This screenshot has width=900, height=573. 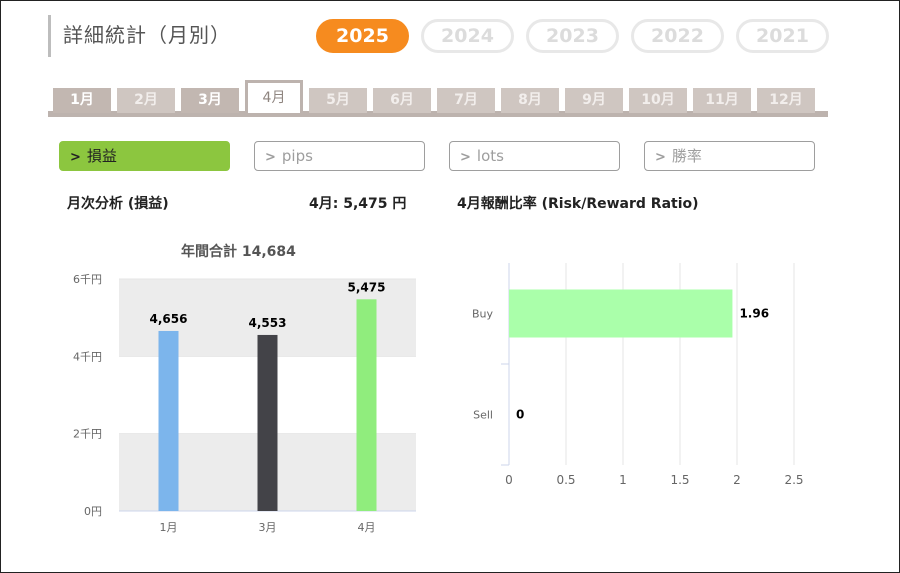 I want to click on month-tab-8: 8月, so click(x=530, y=100).